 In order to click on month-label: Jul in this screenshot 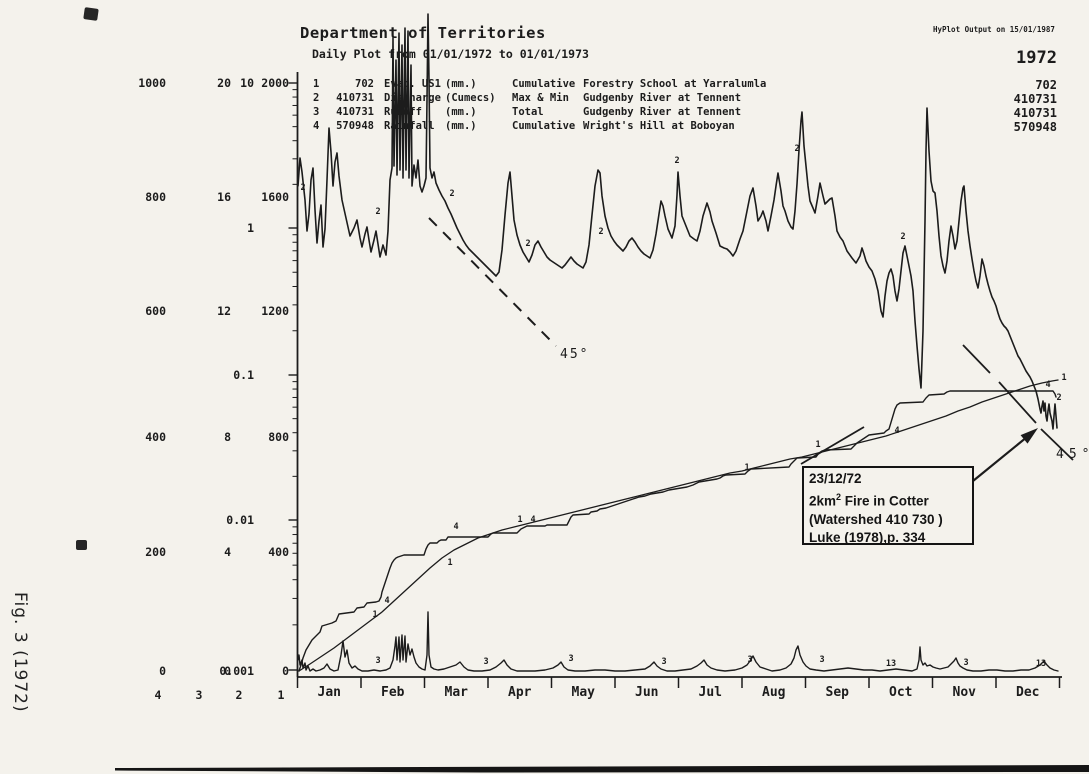, I will do `click(710, 692)`.